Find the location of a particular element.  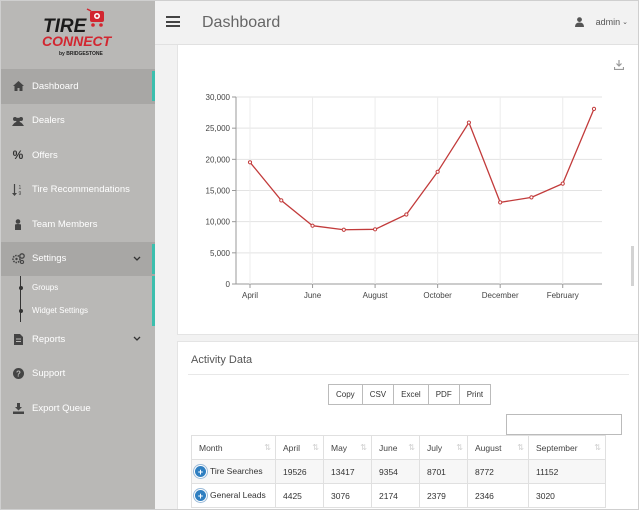

x-tick-label: December is located at coordinates (500, 295).